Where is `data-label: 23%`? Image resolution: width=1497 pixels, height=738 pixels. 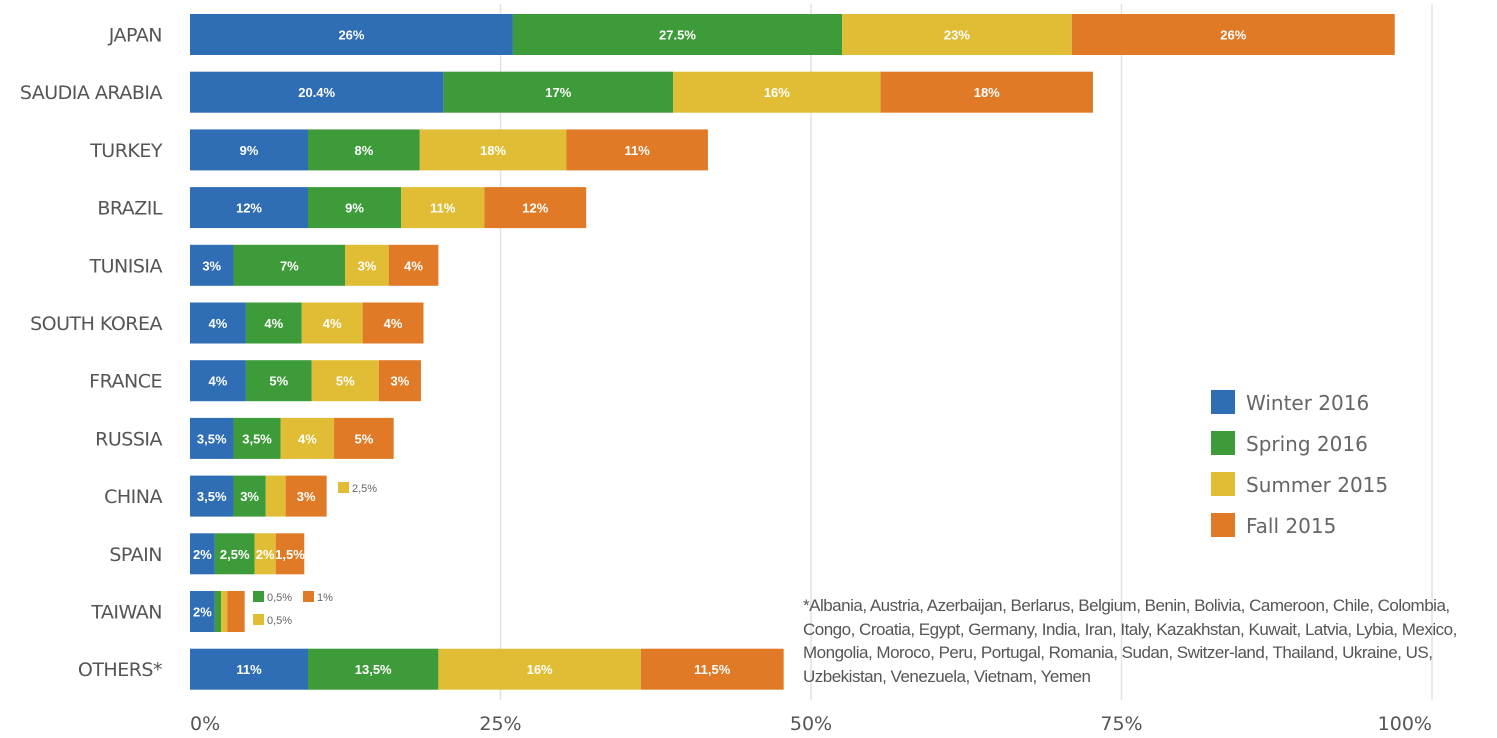 data-label: 23% is located at coordinates (957, 35).